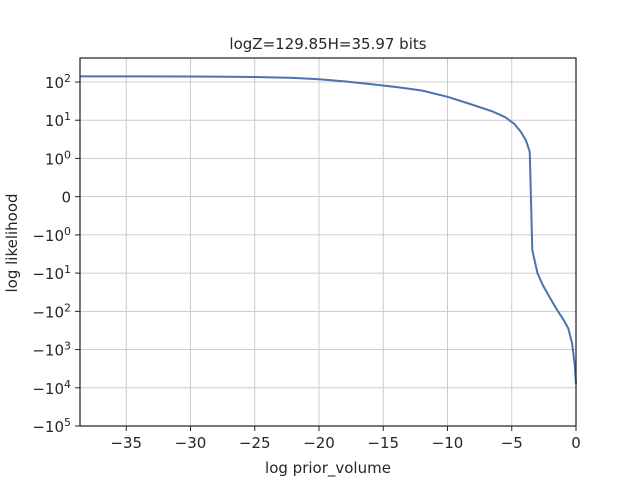 This screenshot has height=485, width=640. Describe the element at coordinates (383, 443) in the screenshot. I see `x-tick-label: −15` at that location.